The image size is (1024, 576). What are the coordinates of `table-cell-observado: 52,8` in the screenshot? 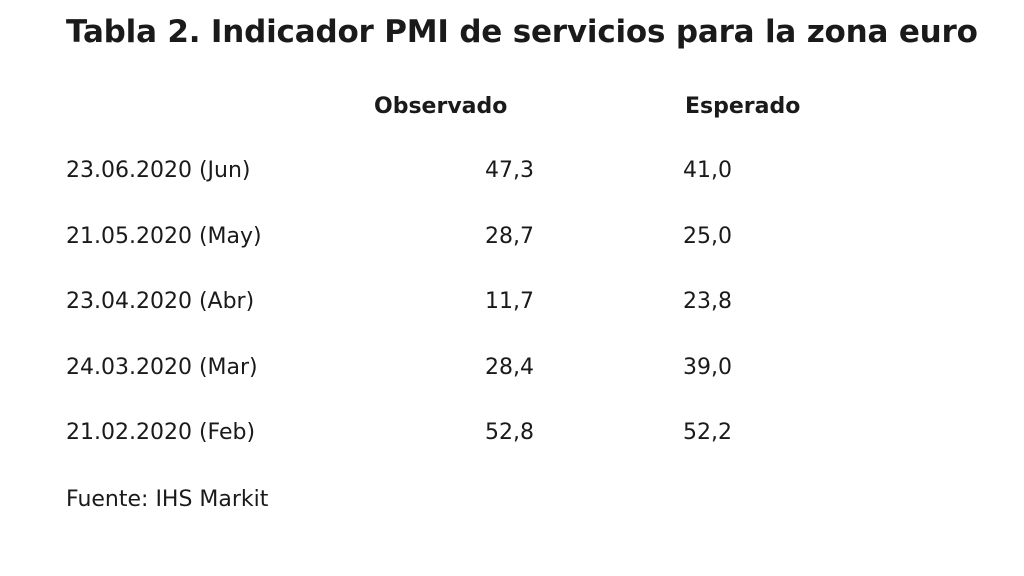 It's located at (509, 432).